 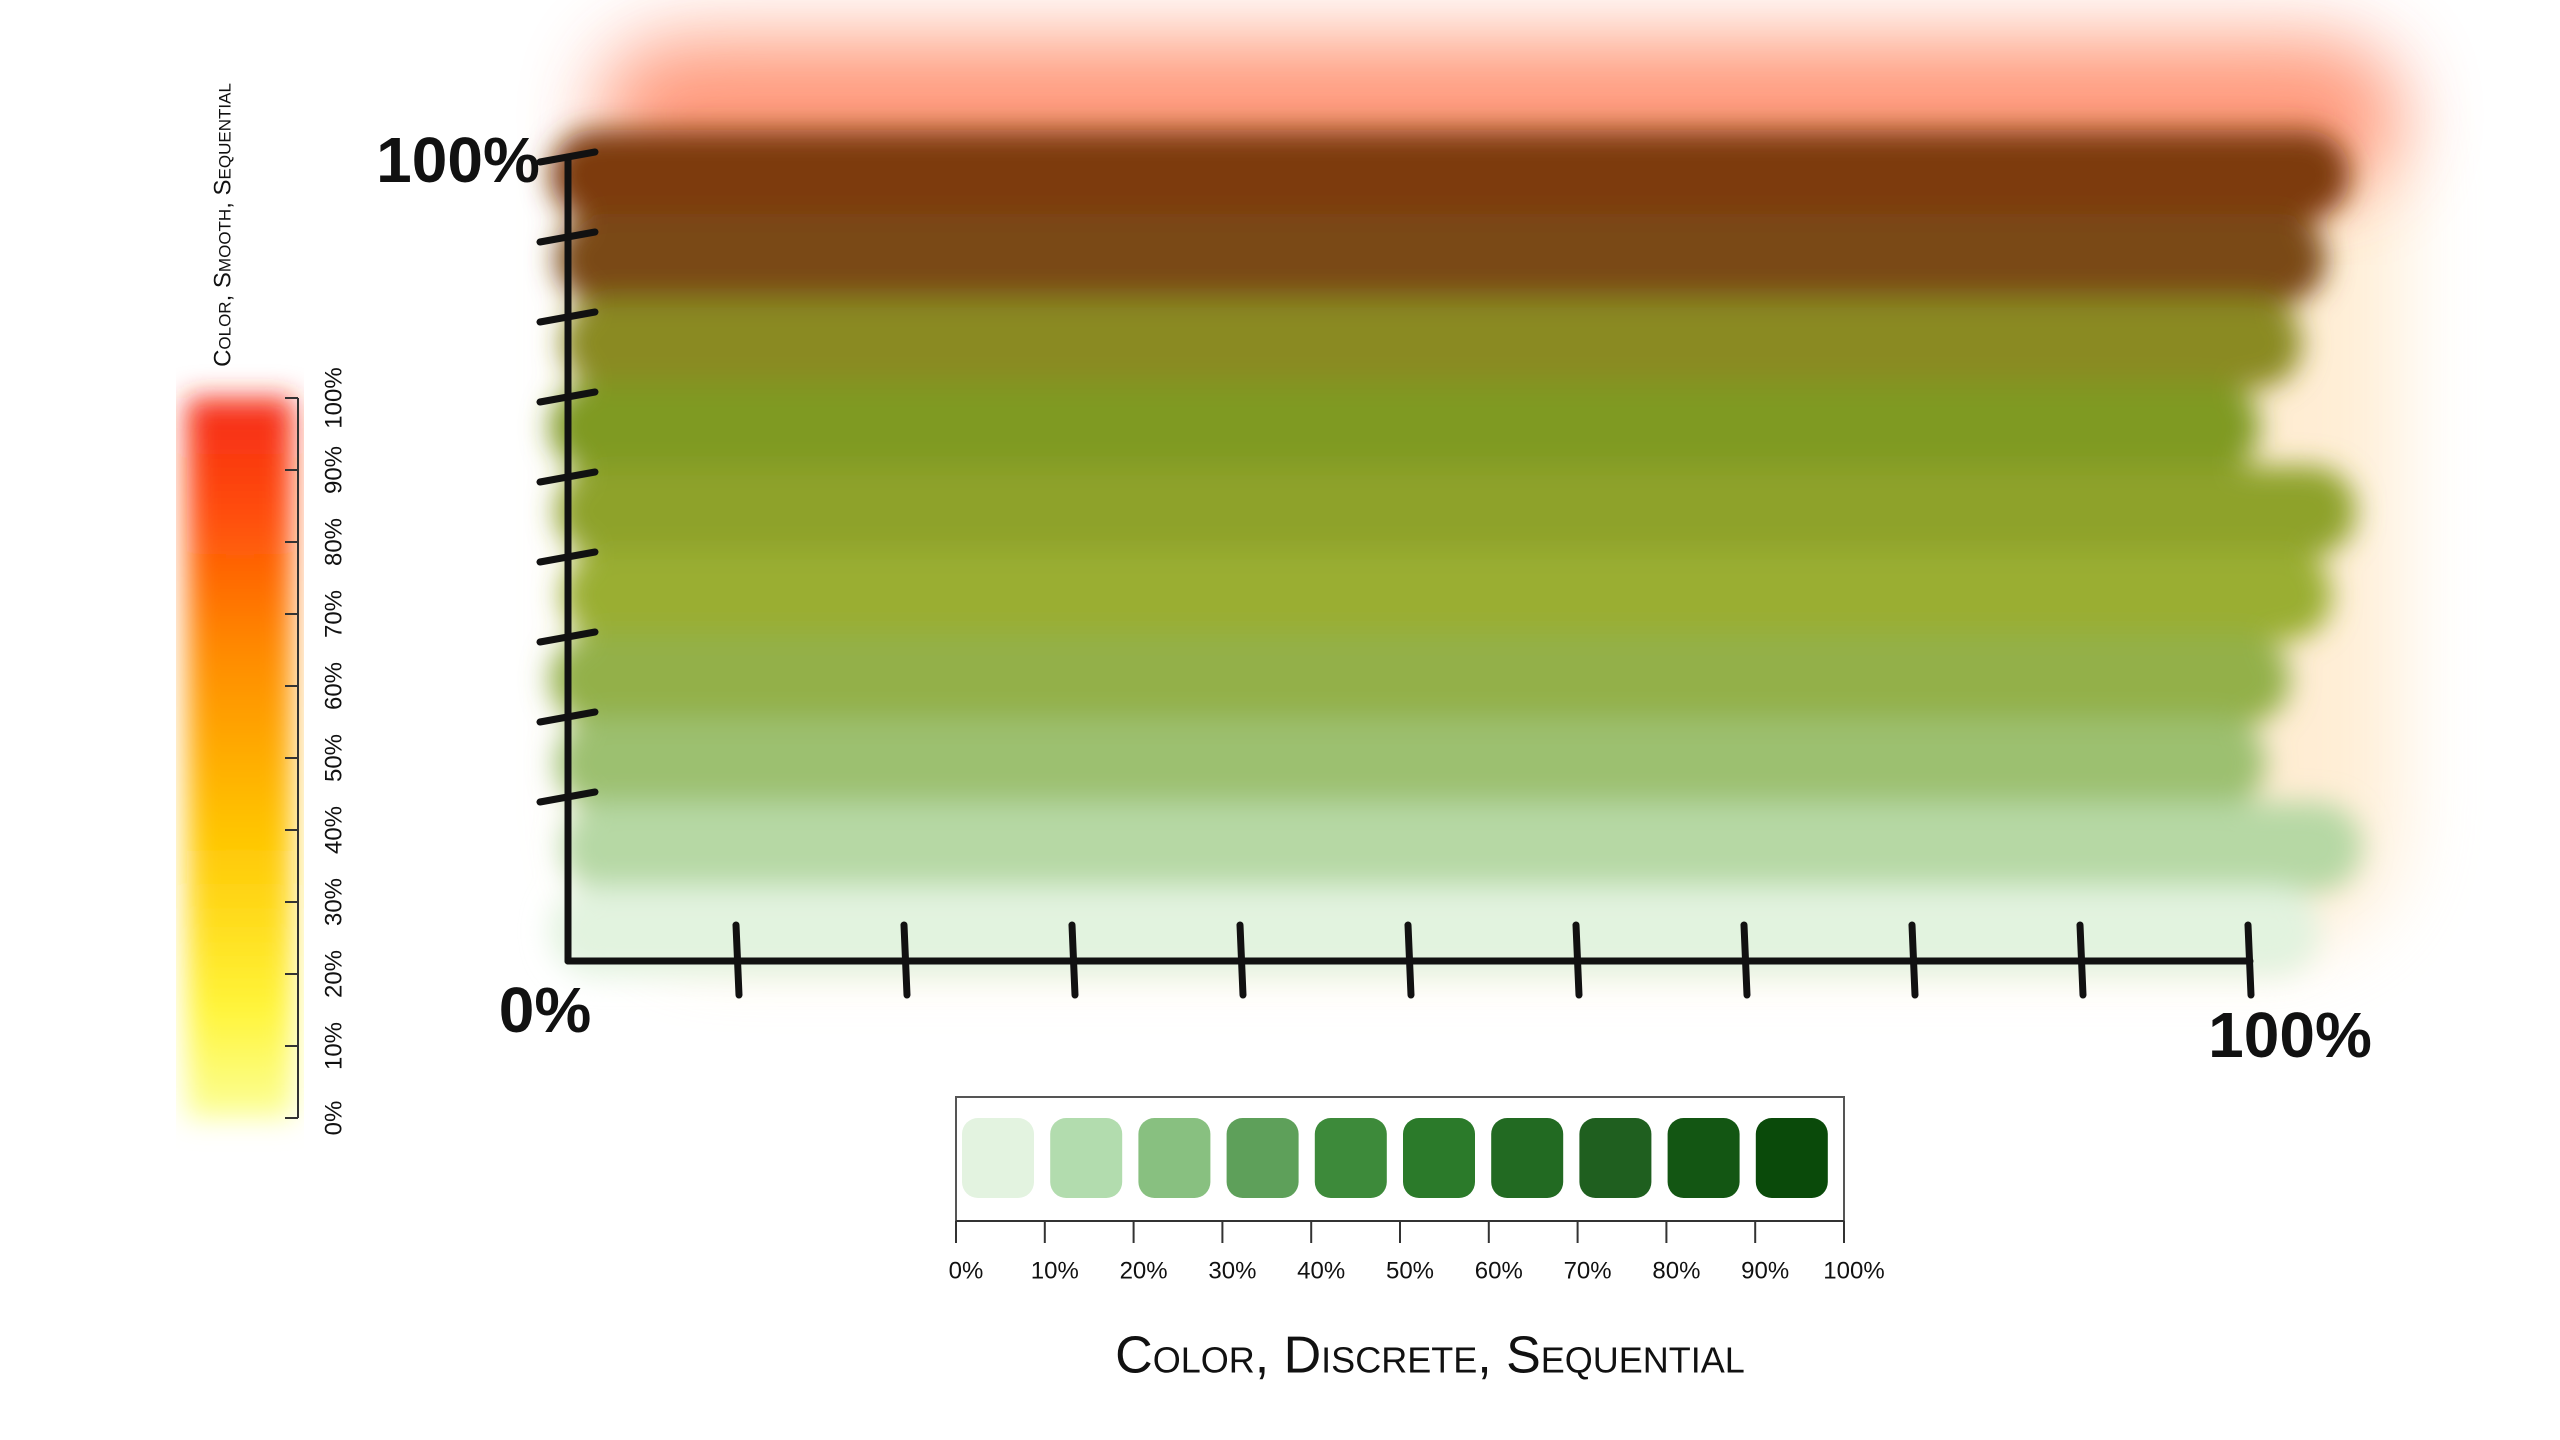 What do you see at coordinates (1765, 1270) in the screenshot?
I see `discrete-tick-label: 90%` at bounding box center [1765, 1270].